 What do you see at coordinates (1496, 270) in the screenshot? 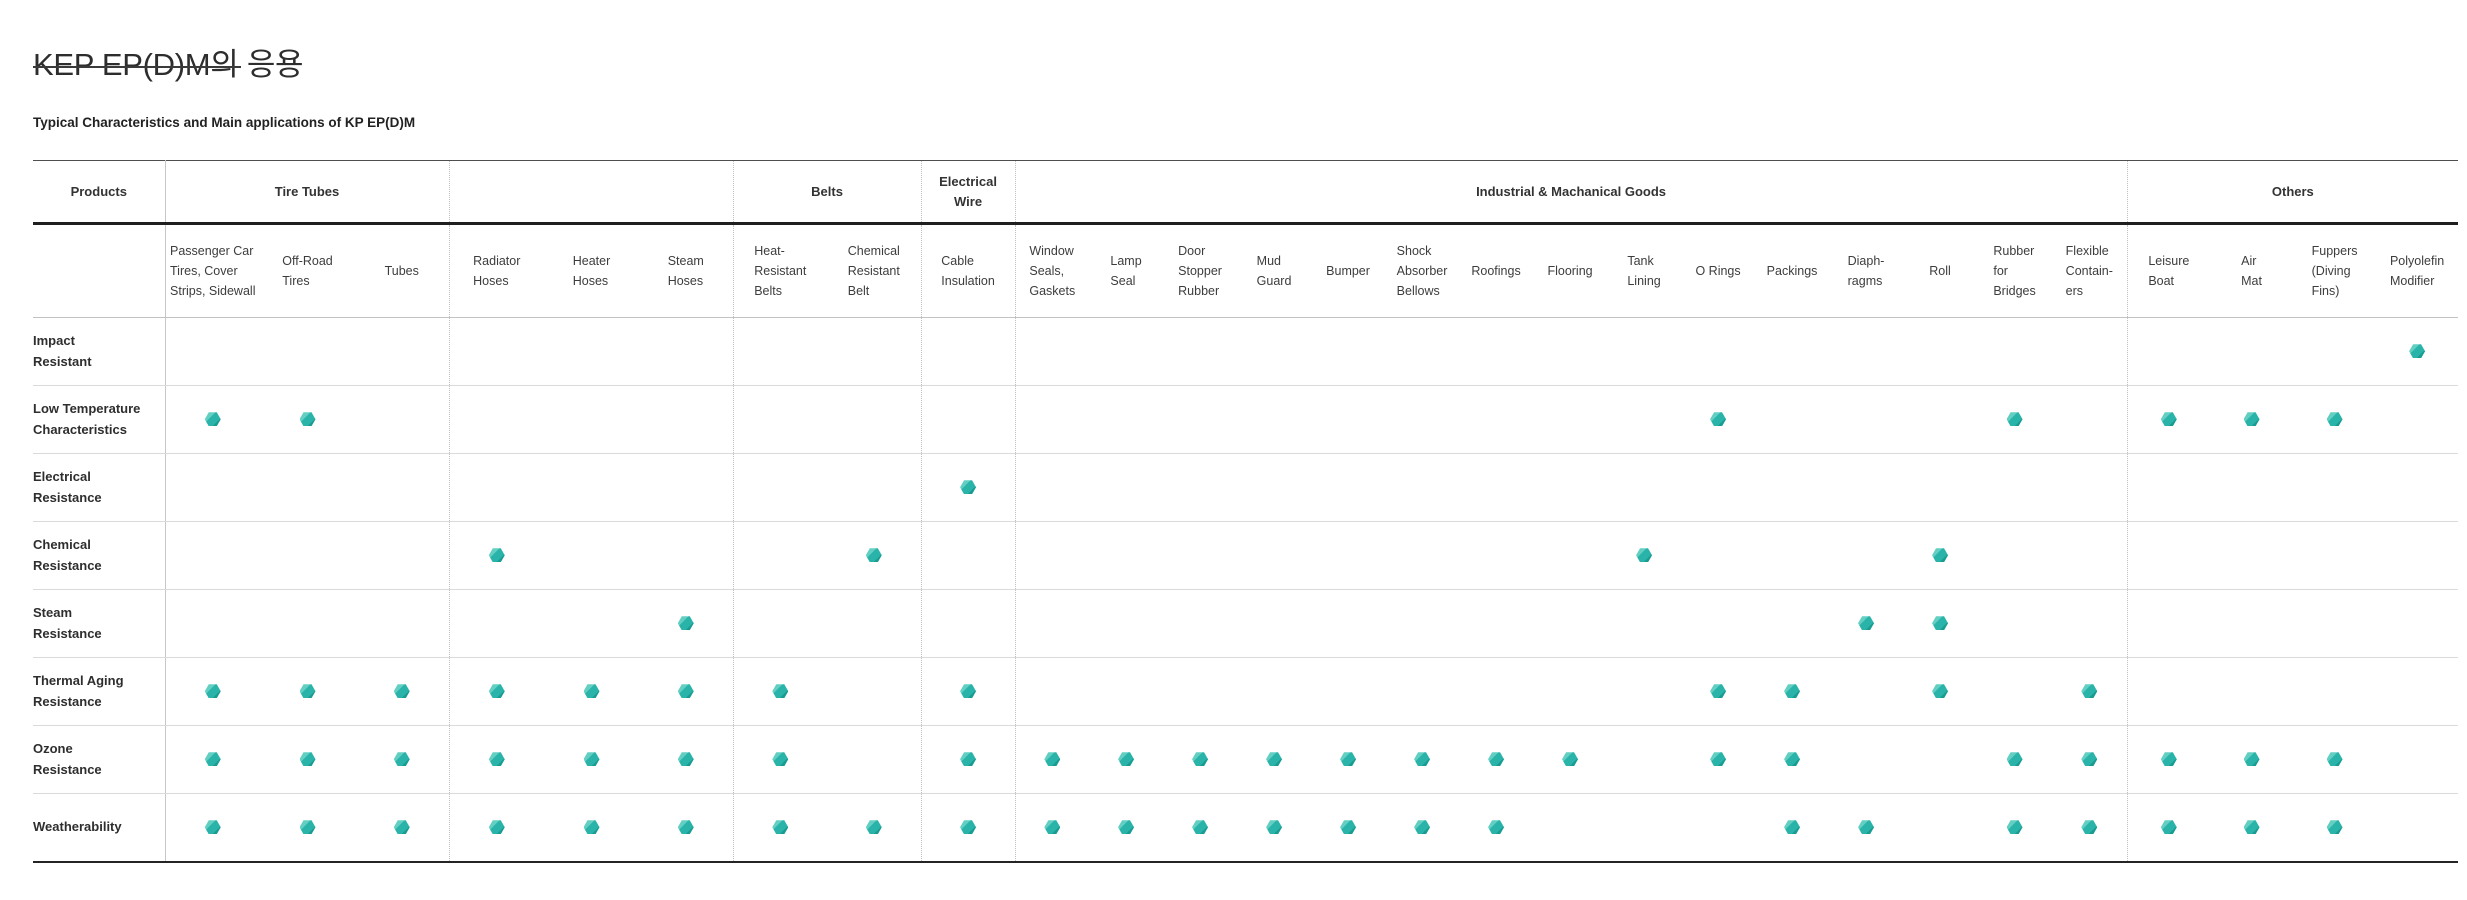
I see `column-header: Roofings` at bounding box center [1496, 270].